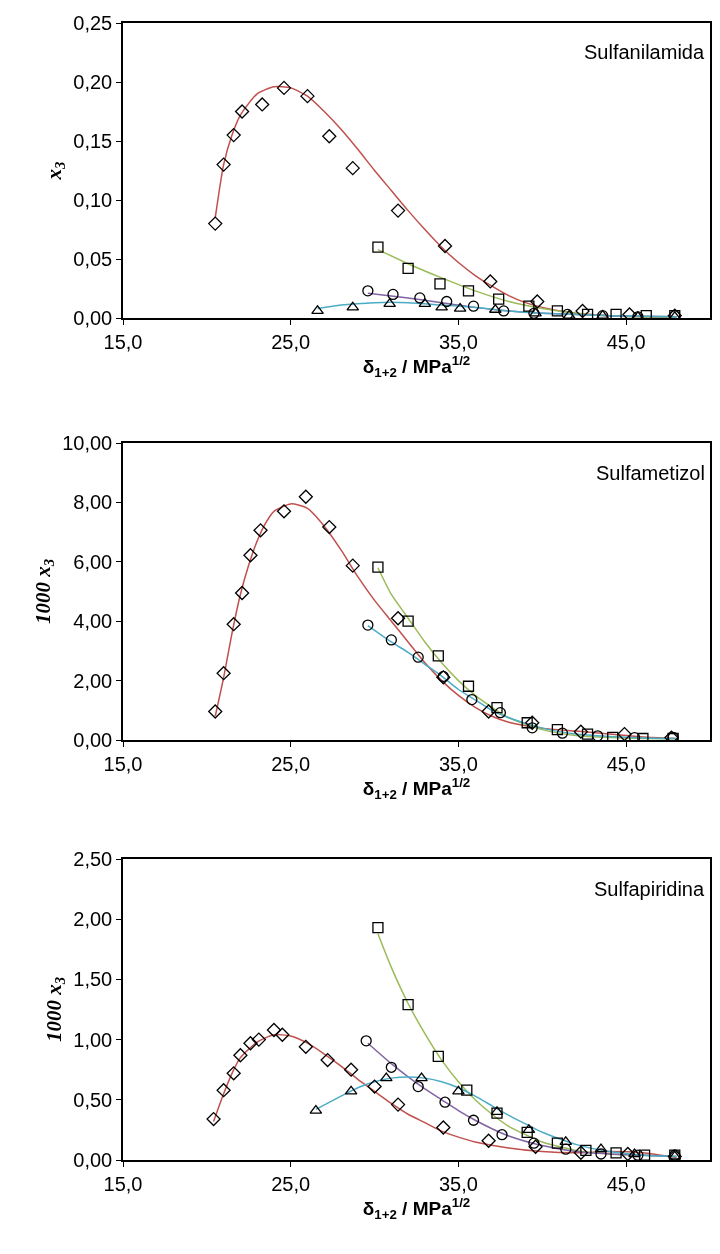  Describe the element at coordinates (93, 979) in the screenshot. I see `y-tick-label: 1,50` at that location.